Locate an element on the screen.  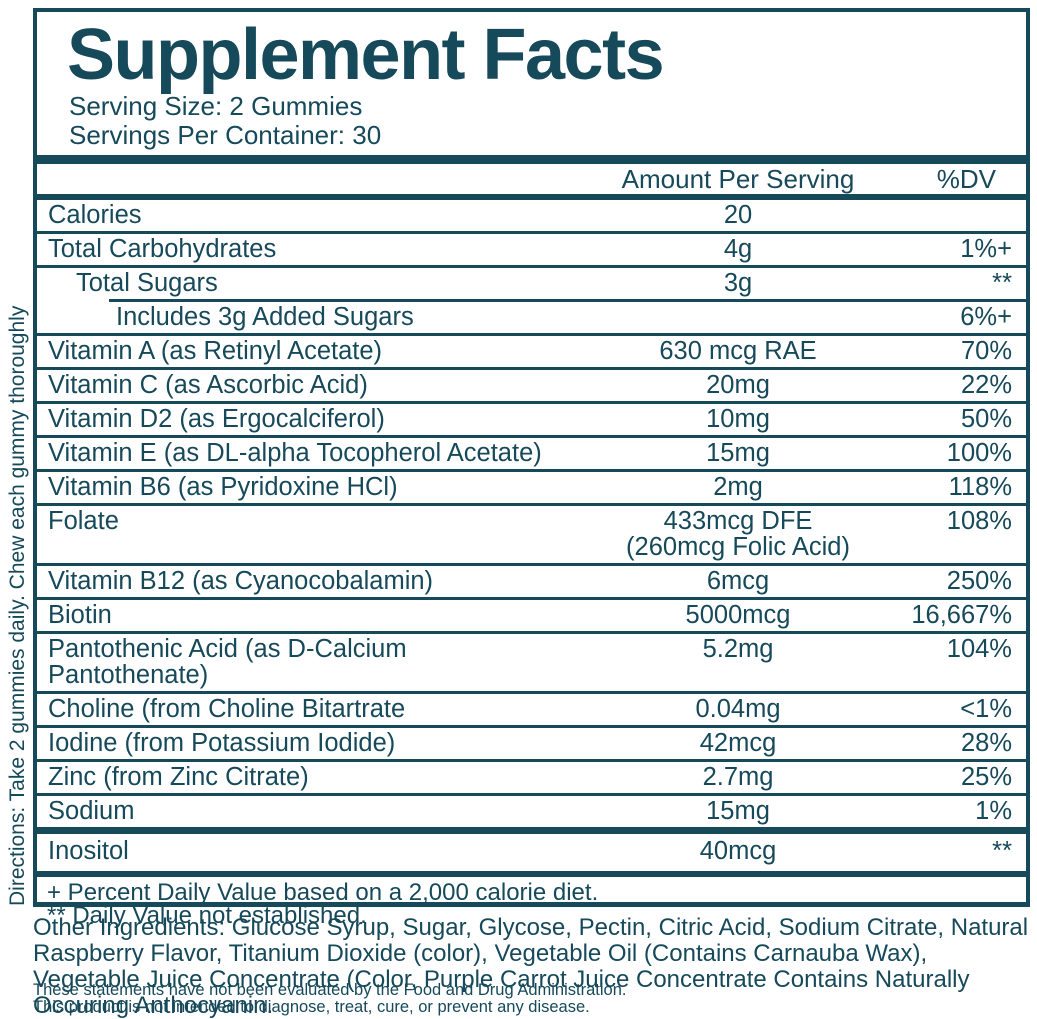
nutrient-amount-line1: 10mg is located at coordinates (738, 419).